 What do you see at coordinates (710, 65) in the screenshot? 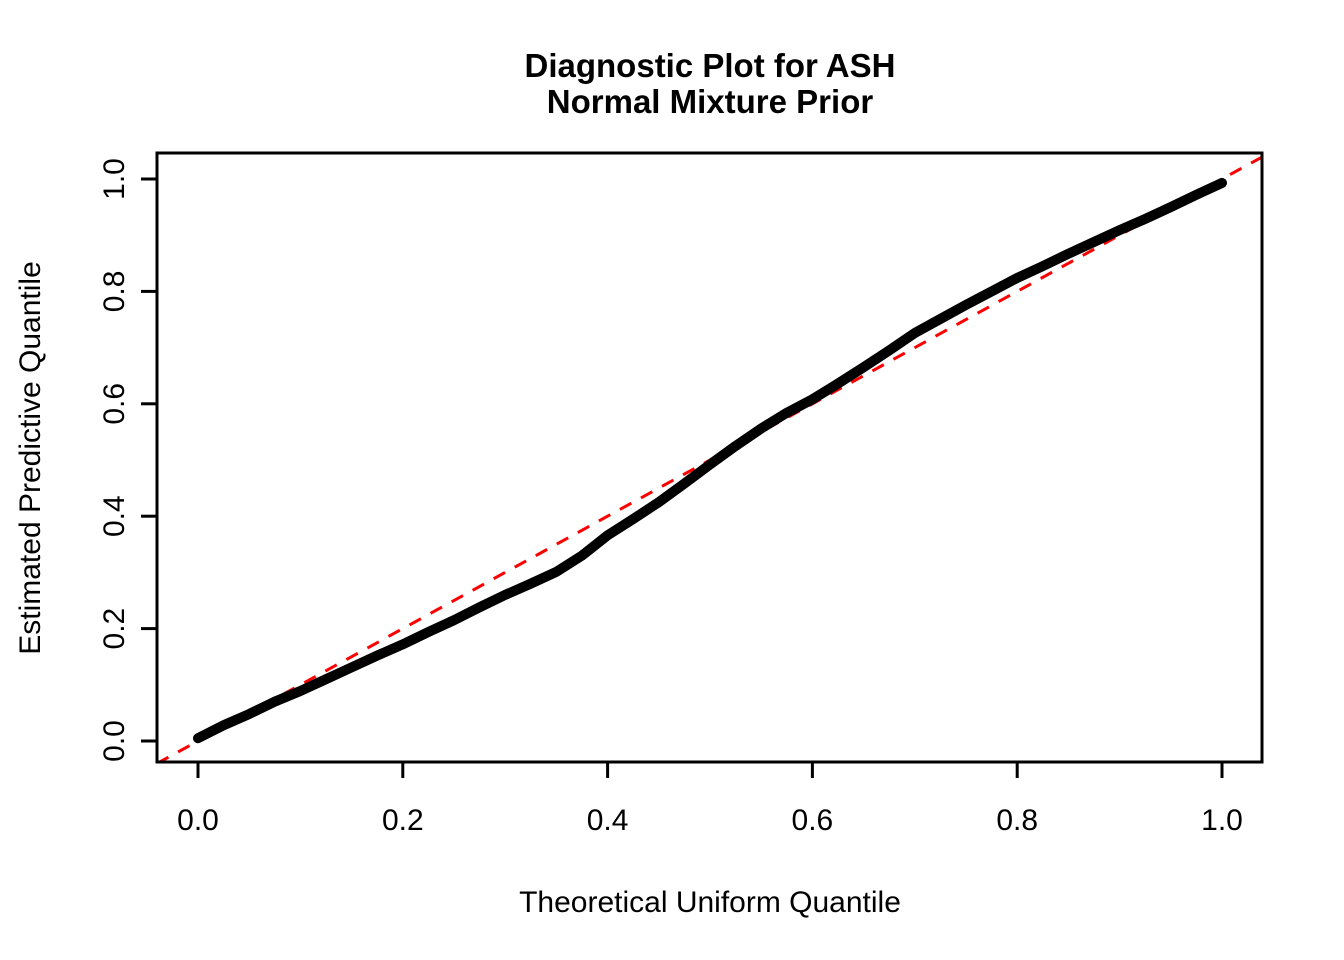
I see `chart-title-line1: Diagnostic Plot for ASH` at bounding box center [710, 65].